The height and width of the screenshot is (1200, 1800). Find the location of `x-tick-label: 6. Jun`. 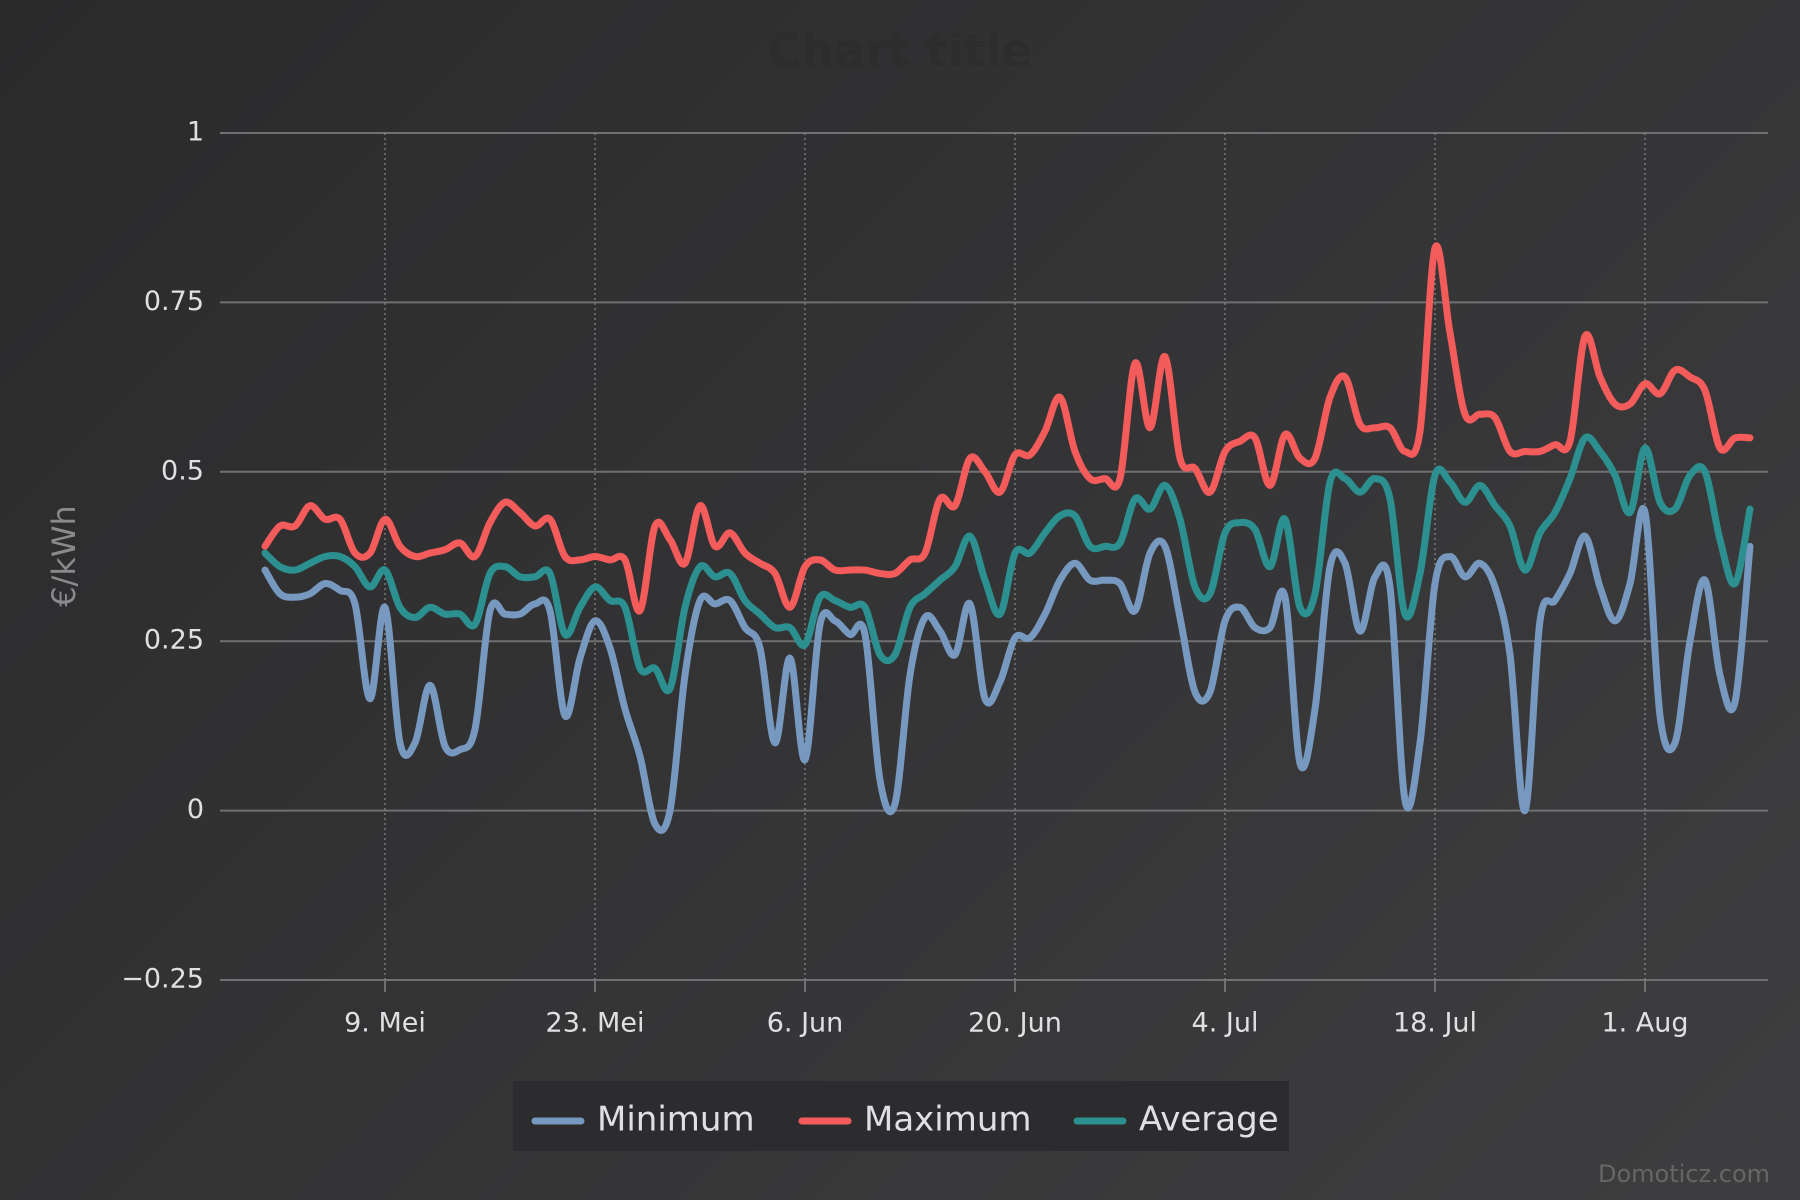

x-tick-label: 6. Jun is located at coordinates (805, 1023).